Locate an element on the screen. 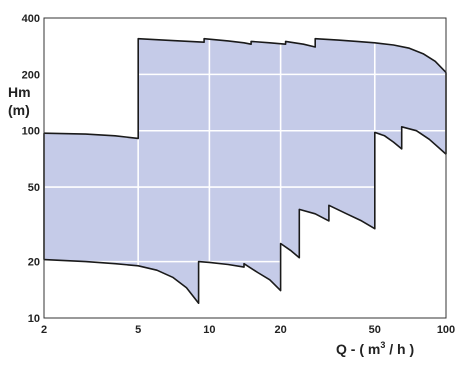  x-tick-label: 10 is located at coordinates (209, 330).